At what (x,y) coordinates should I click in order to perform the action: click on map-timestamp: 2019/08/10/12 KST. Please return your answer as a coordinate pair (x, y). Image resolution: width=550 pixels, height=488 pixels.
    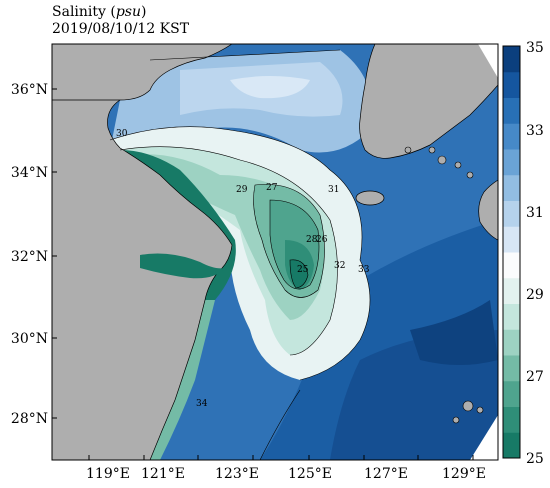
    Looking at the image, I should click on (121, 29).